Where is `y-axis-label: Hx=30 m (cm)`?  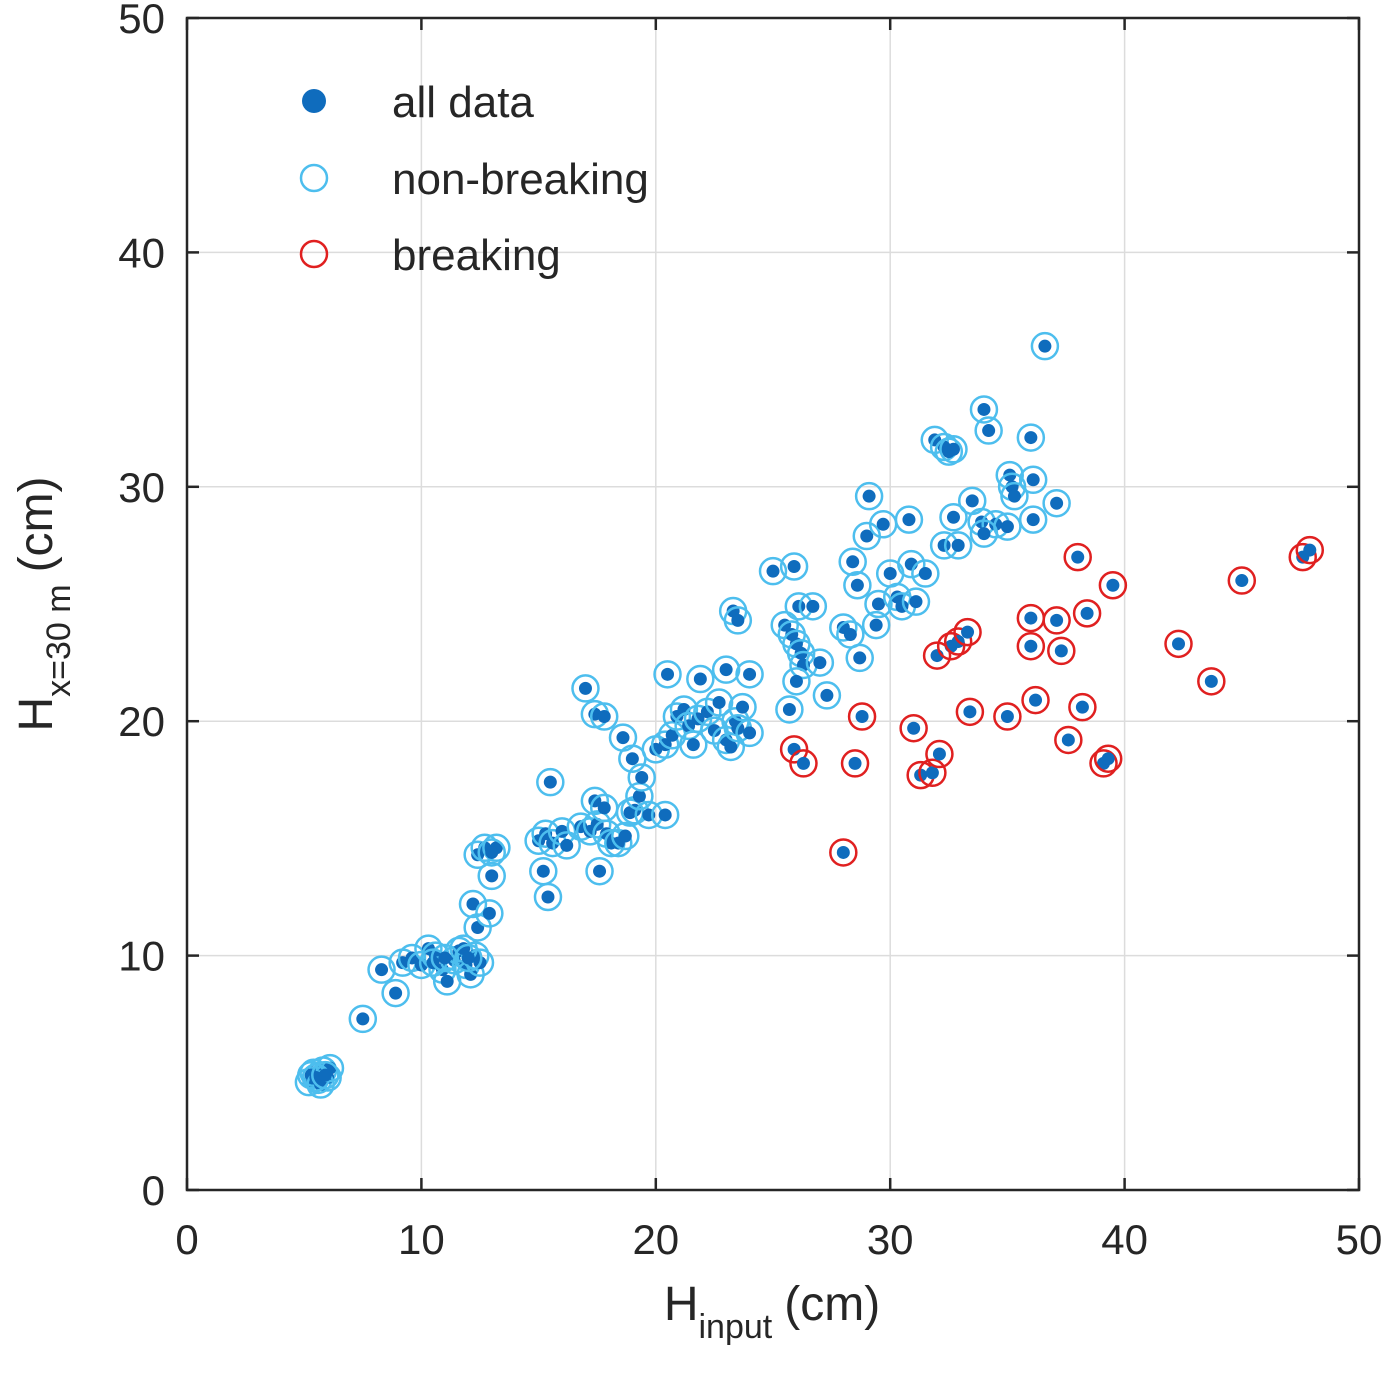 y-axis-label: Hx=30 m (cm) is located at coordinates (44, 603).